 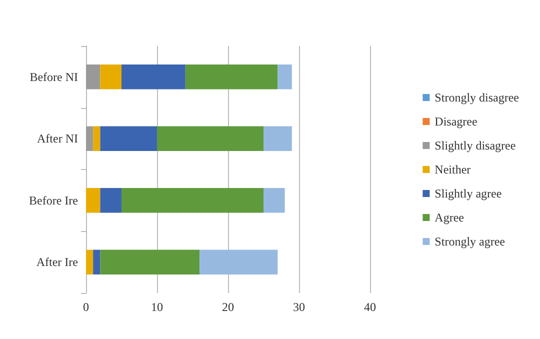 I want to click on x-tick-label: 40, so click(x=370, y=307).